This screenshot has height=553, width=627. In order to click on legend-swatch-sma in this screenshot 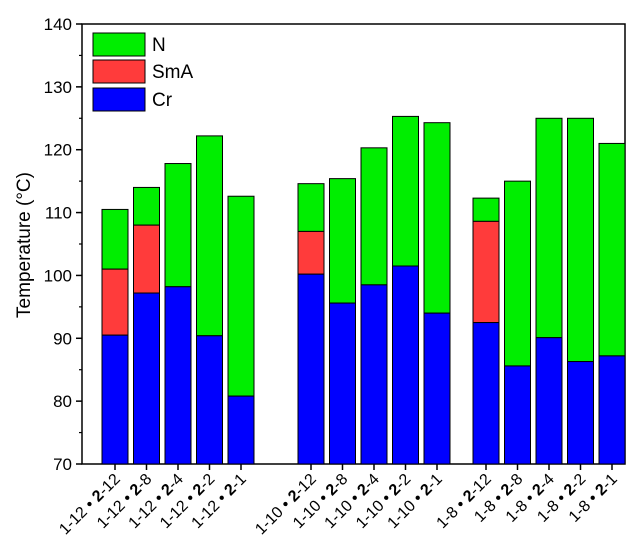, I will do `click(119, 71)`.